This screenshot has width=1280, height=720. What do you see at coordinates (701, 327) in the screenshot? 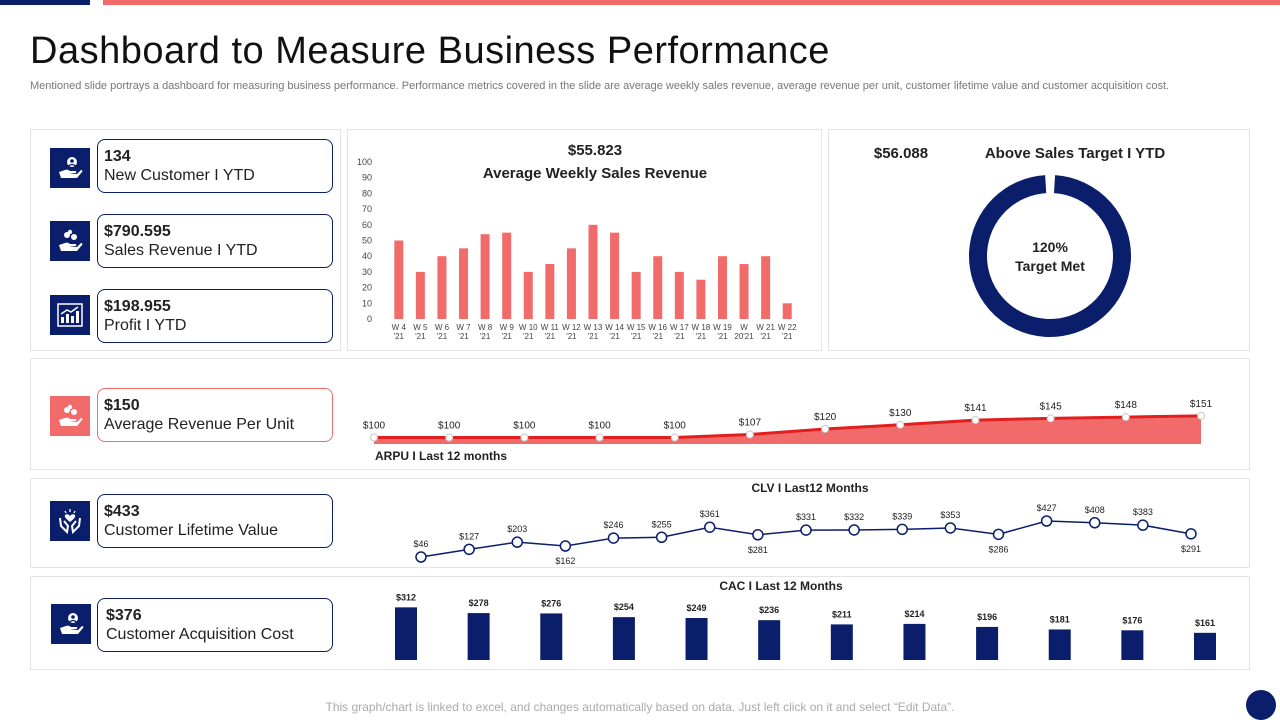
I see `x-tick-label: W 18` at bounding box center [701, 327].